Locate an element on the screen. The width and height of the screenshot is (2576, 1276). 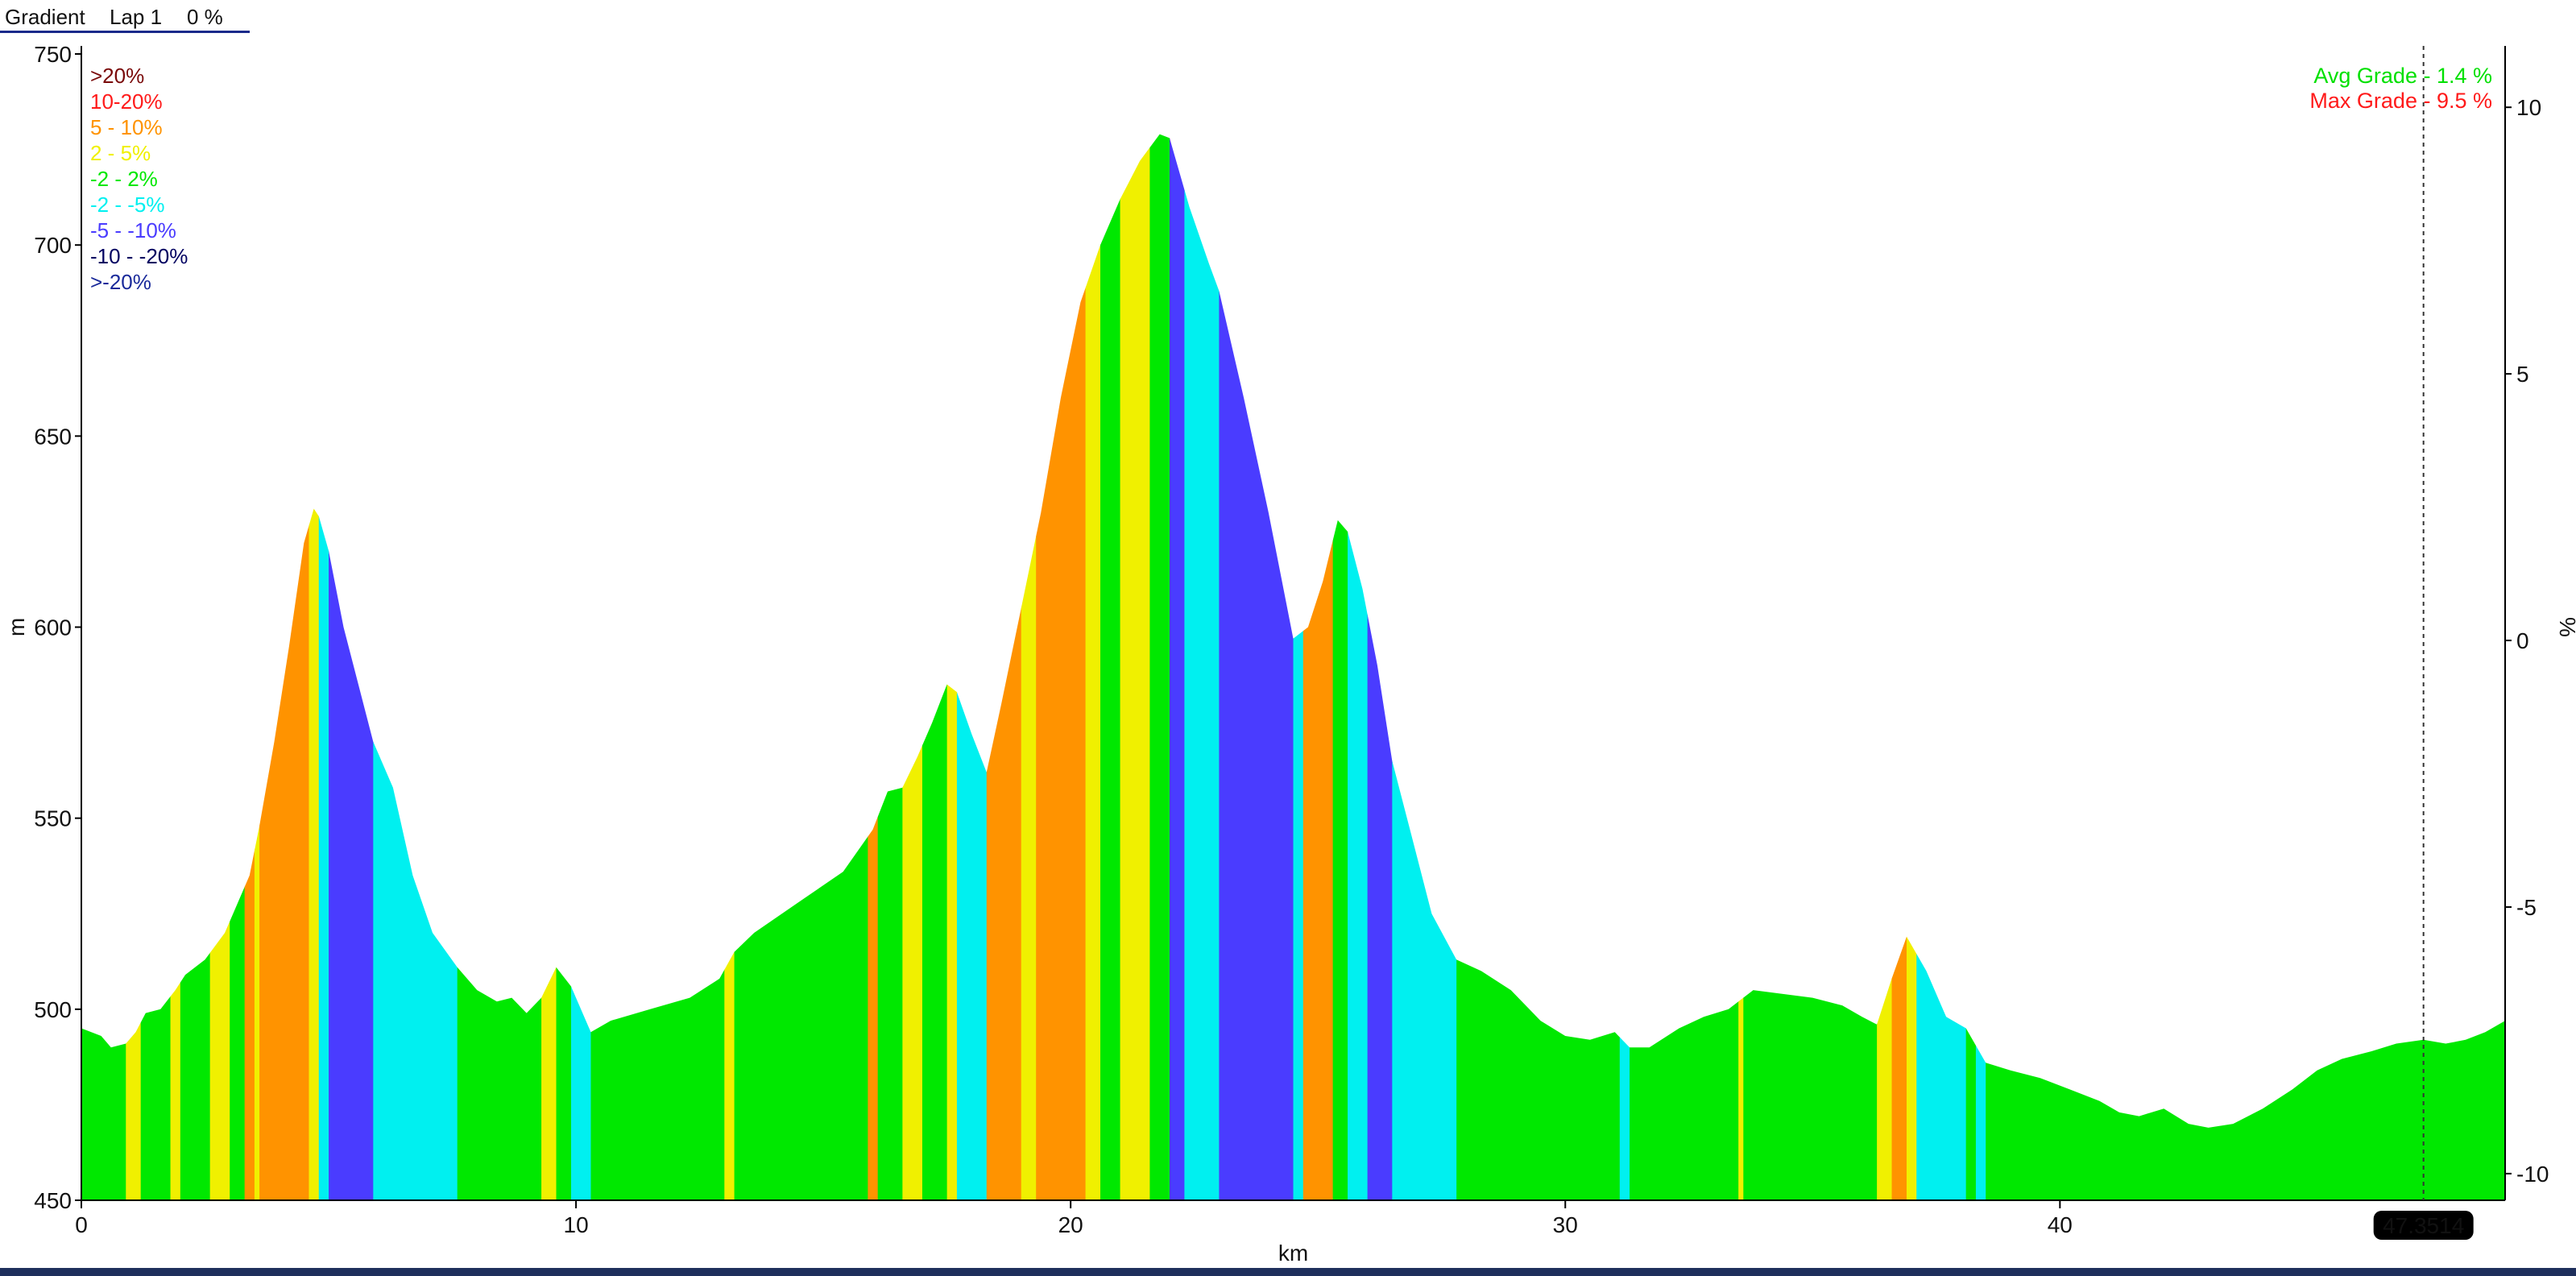
cursor: 47.3514 is located at coordinates (2423, 643).